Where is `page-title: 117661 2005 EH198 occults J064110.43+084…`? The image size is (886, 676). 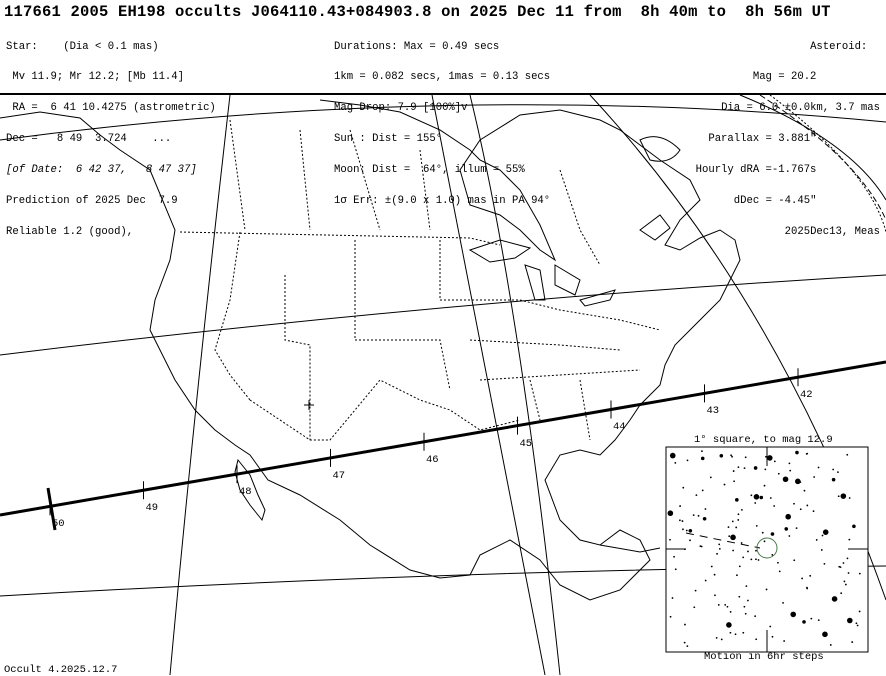 page-title: 117661 2005 EH198 occults J064110.43+084… is located at coordinates (417, 12).